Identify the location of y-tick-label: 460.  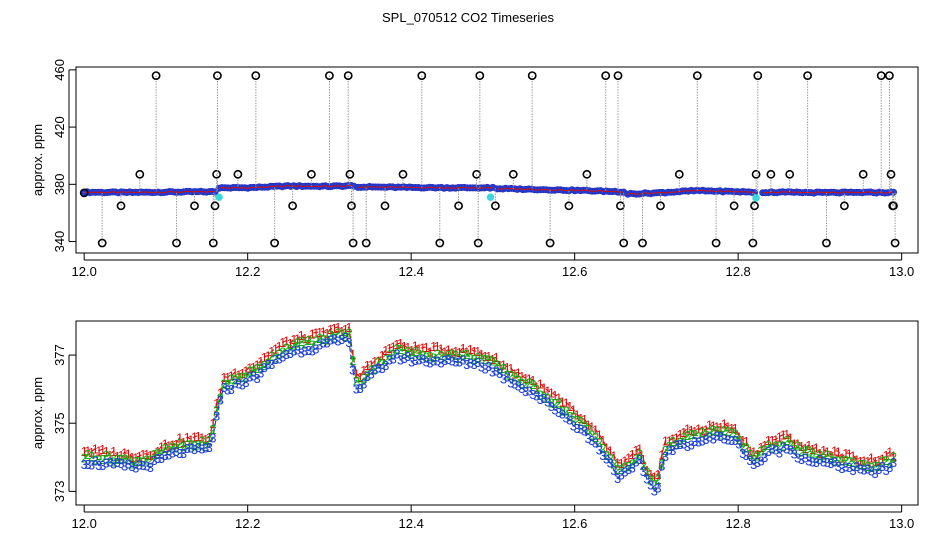
(59, 70).